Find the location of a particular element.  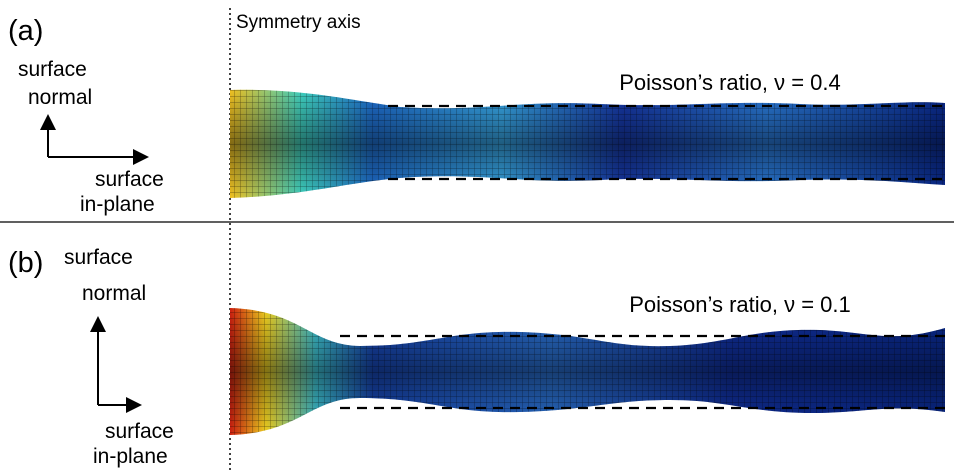

ratio-label: Poisson’s ratio, ν = 0.1 is located at coordinates (740, 304).